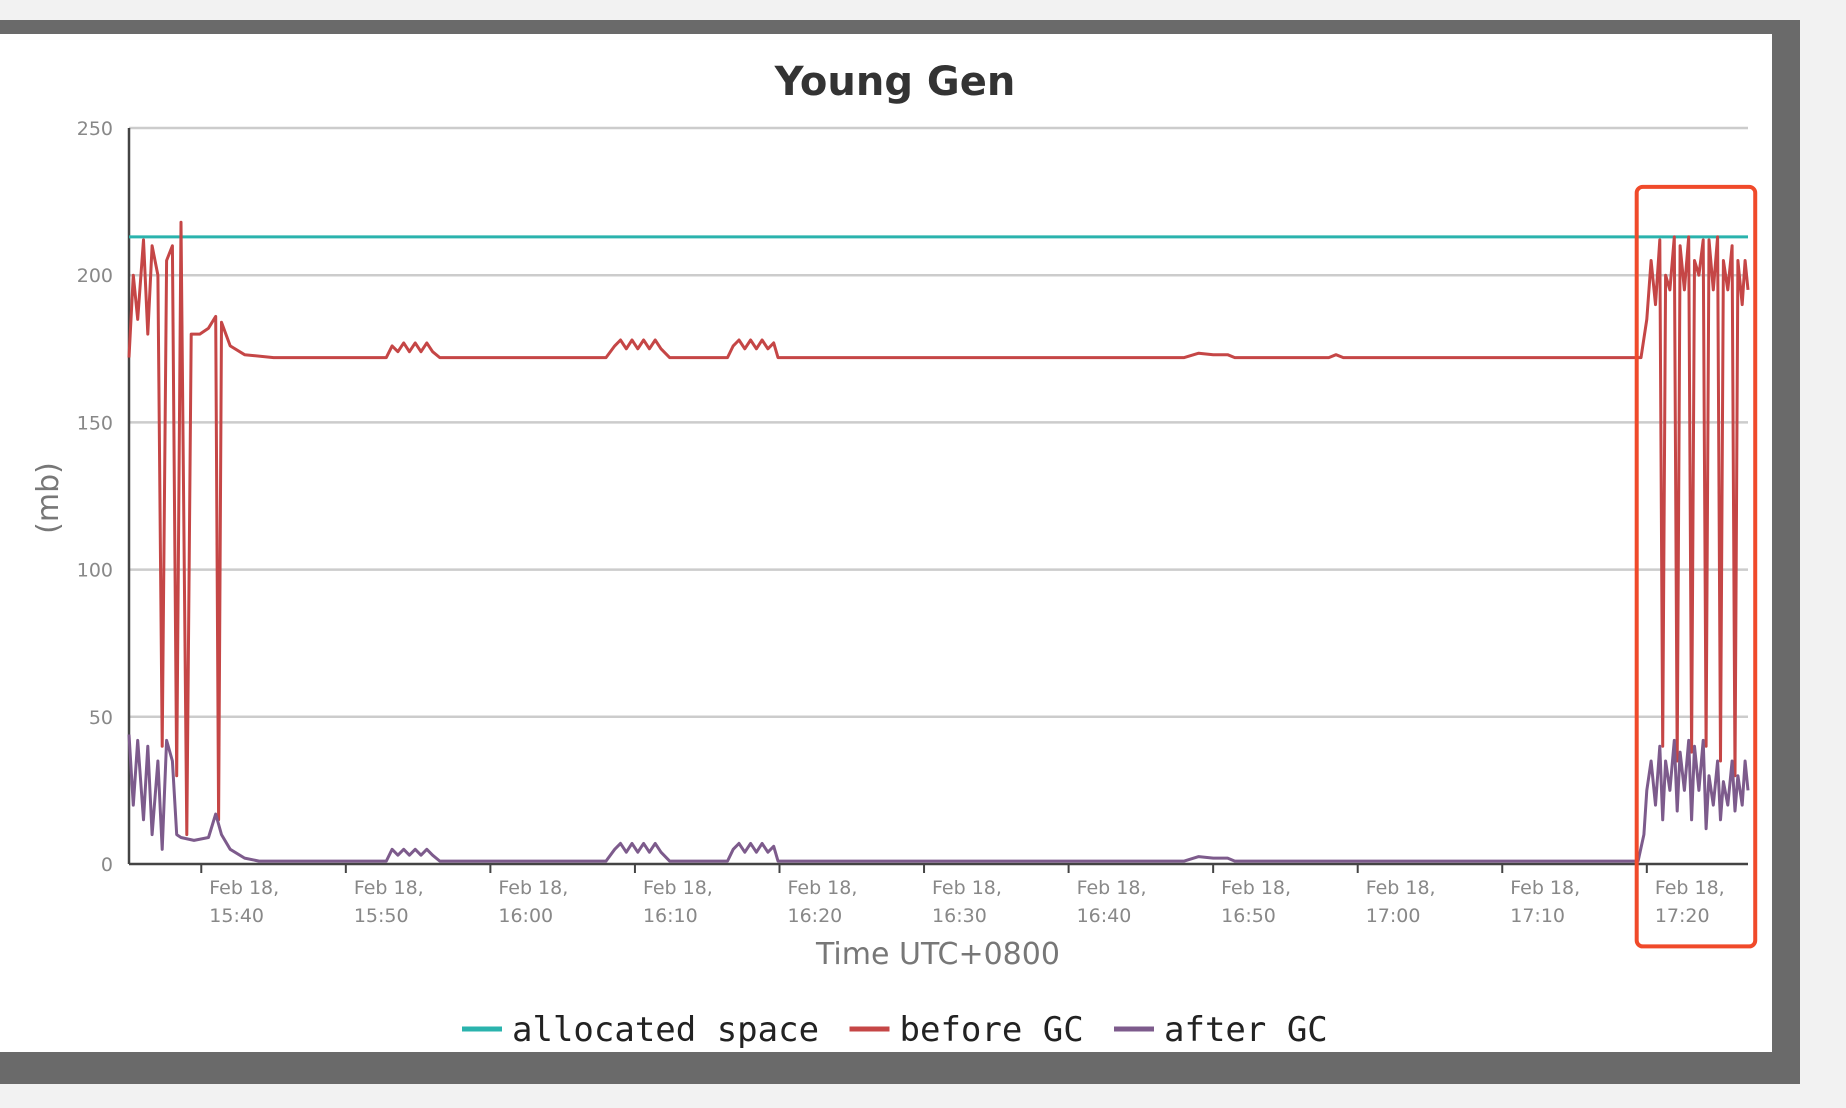 Image resolution: width=1846 pixels, height=1108 pixels. What do you see at coordinates (95, 423) in the screenshot?
I see `y-tick-label: 150` at bounding box center [95, 423].